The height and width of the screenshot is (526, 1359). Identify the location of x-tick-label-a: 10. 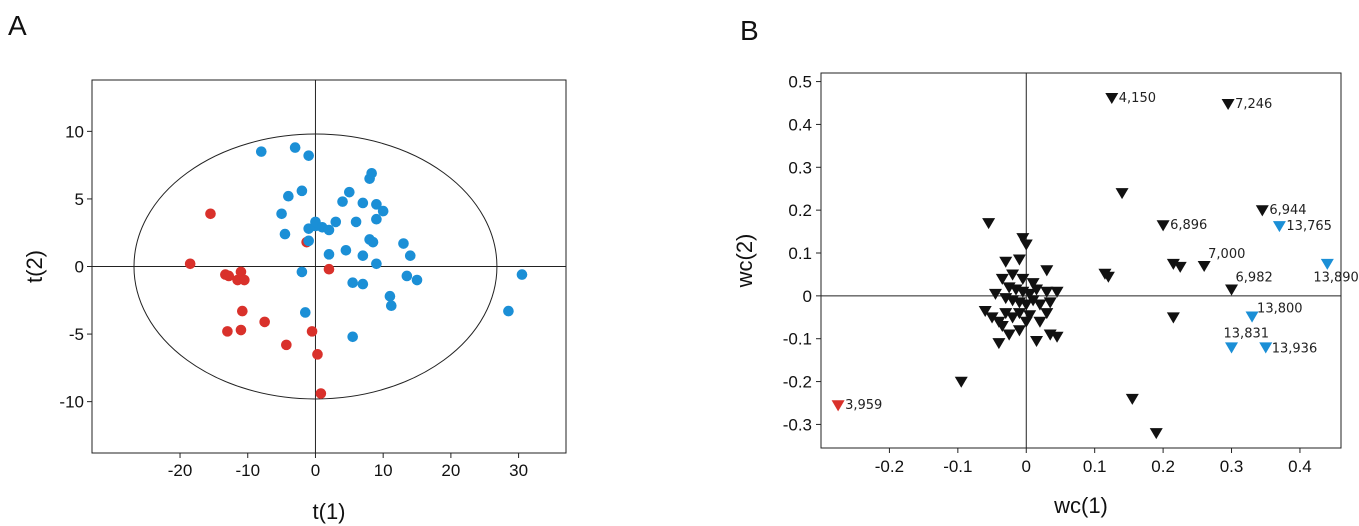
(383, 470).